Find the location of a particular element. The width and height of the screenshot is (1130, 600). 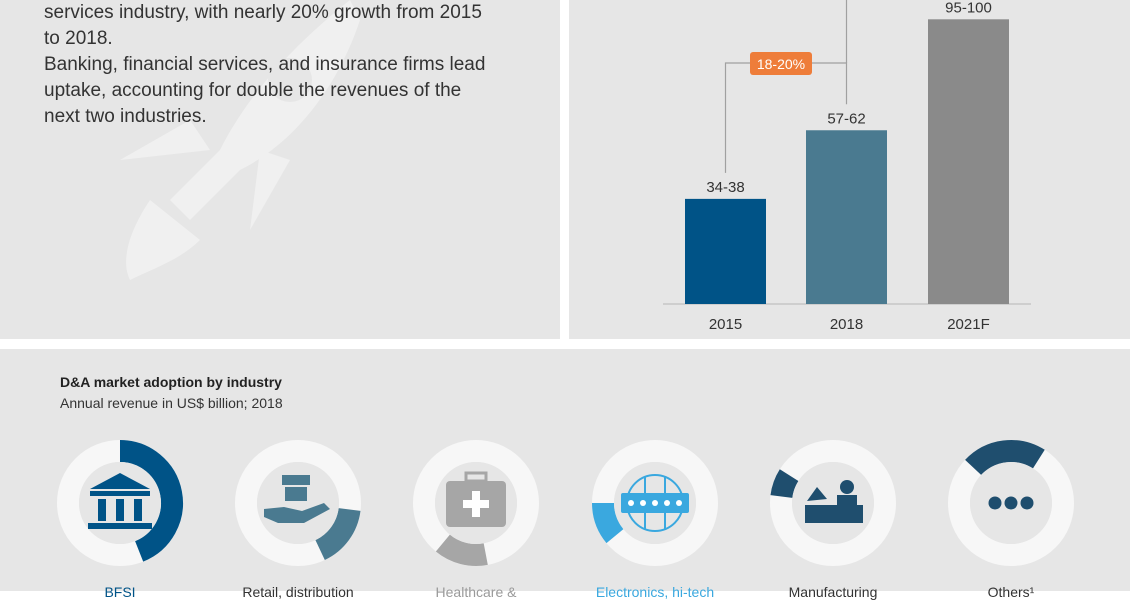

x-tick-label: 2015 is located at coordinates (725, 324).